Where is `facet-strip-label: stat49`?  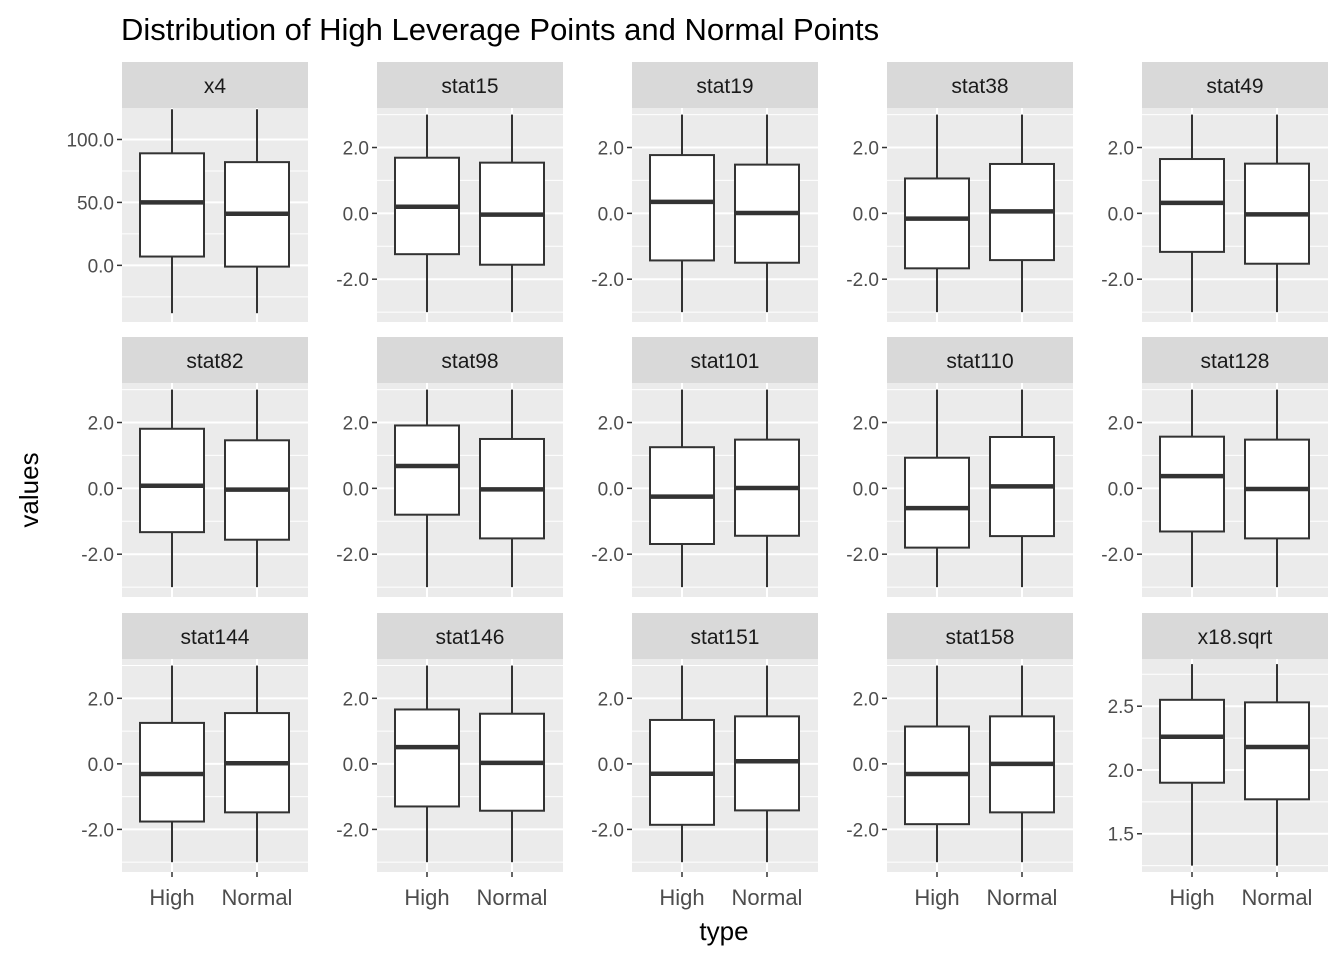 facet-strip-label: stat49 is located at coordinates (1234, 86).